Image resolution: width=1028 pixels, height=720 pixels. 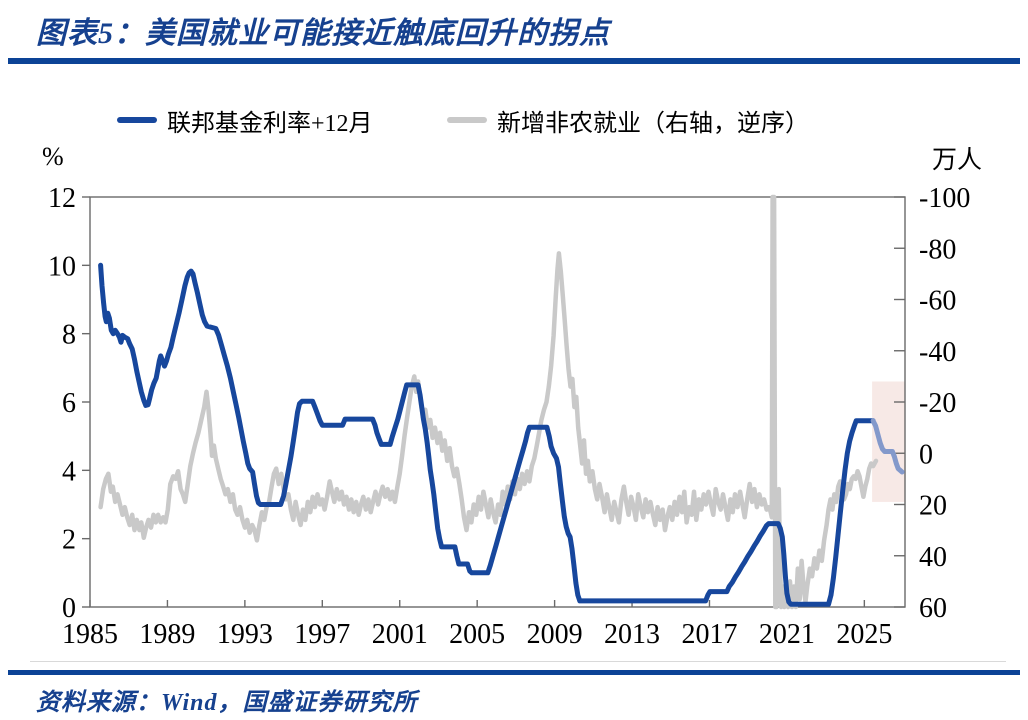 I want to click on nonfarm-line-swatch-icon, so click(x=467, y=120).